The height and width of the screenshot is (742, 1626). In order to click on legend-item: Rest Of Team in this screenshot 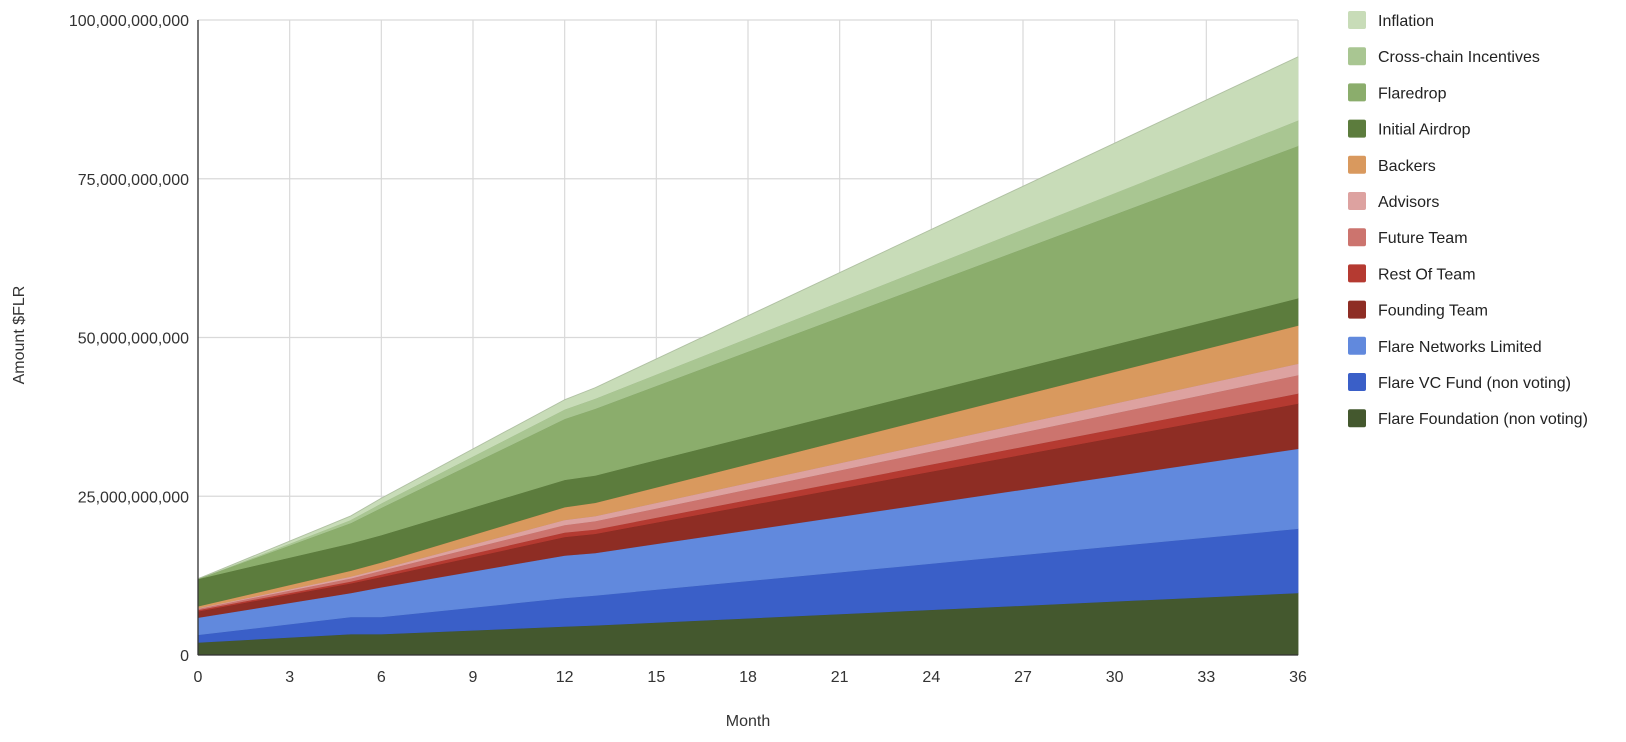, I will do `click(1412, 273)`.